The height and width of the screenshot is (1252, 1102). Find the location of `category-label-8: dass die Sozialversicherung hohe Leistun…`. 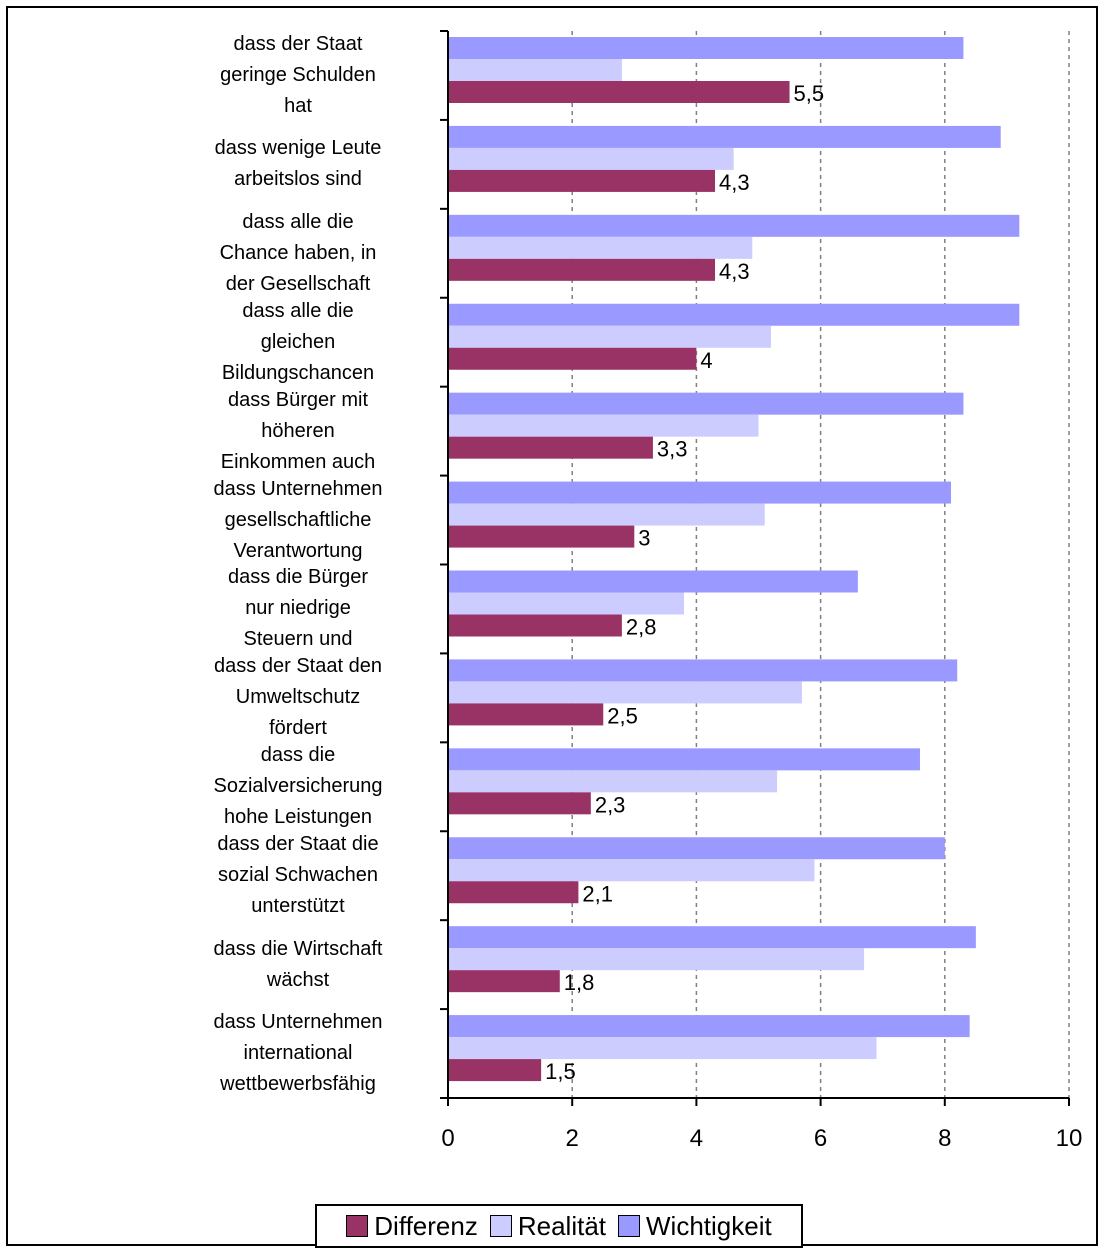

category-label-8: dass die Sozialversicherung hohe Leistun… is located at coordinates (298, 786).